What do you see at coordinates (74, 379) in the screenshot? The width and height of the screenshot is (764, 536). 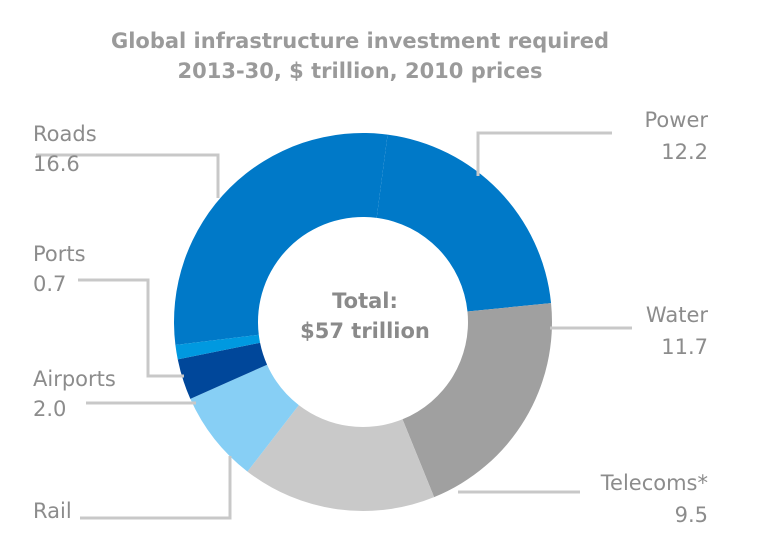 I see `category-label: Airports` at bounding box center [74, 379].